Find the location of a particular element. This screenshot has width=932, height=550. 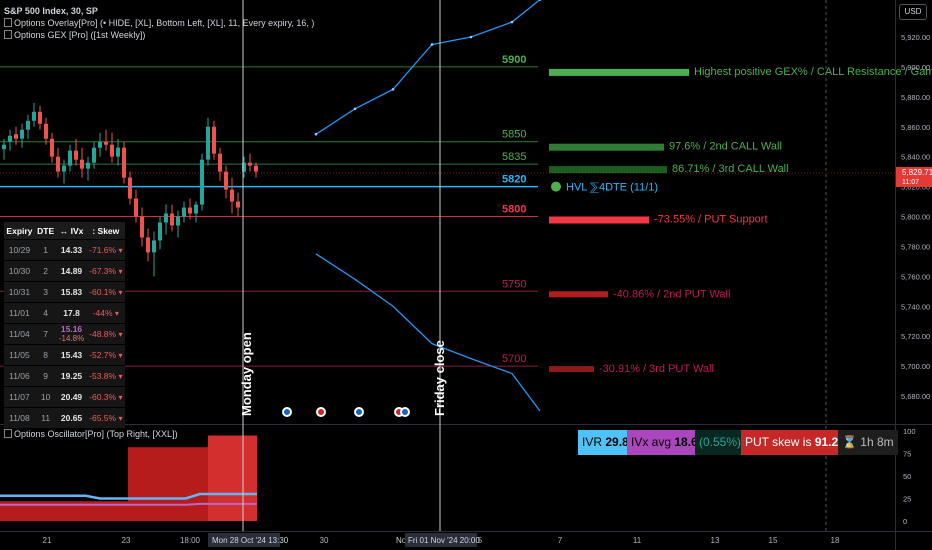

currency-badge: USD is located at coordinates (913, 12).